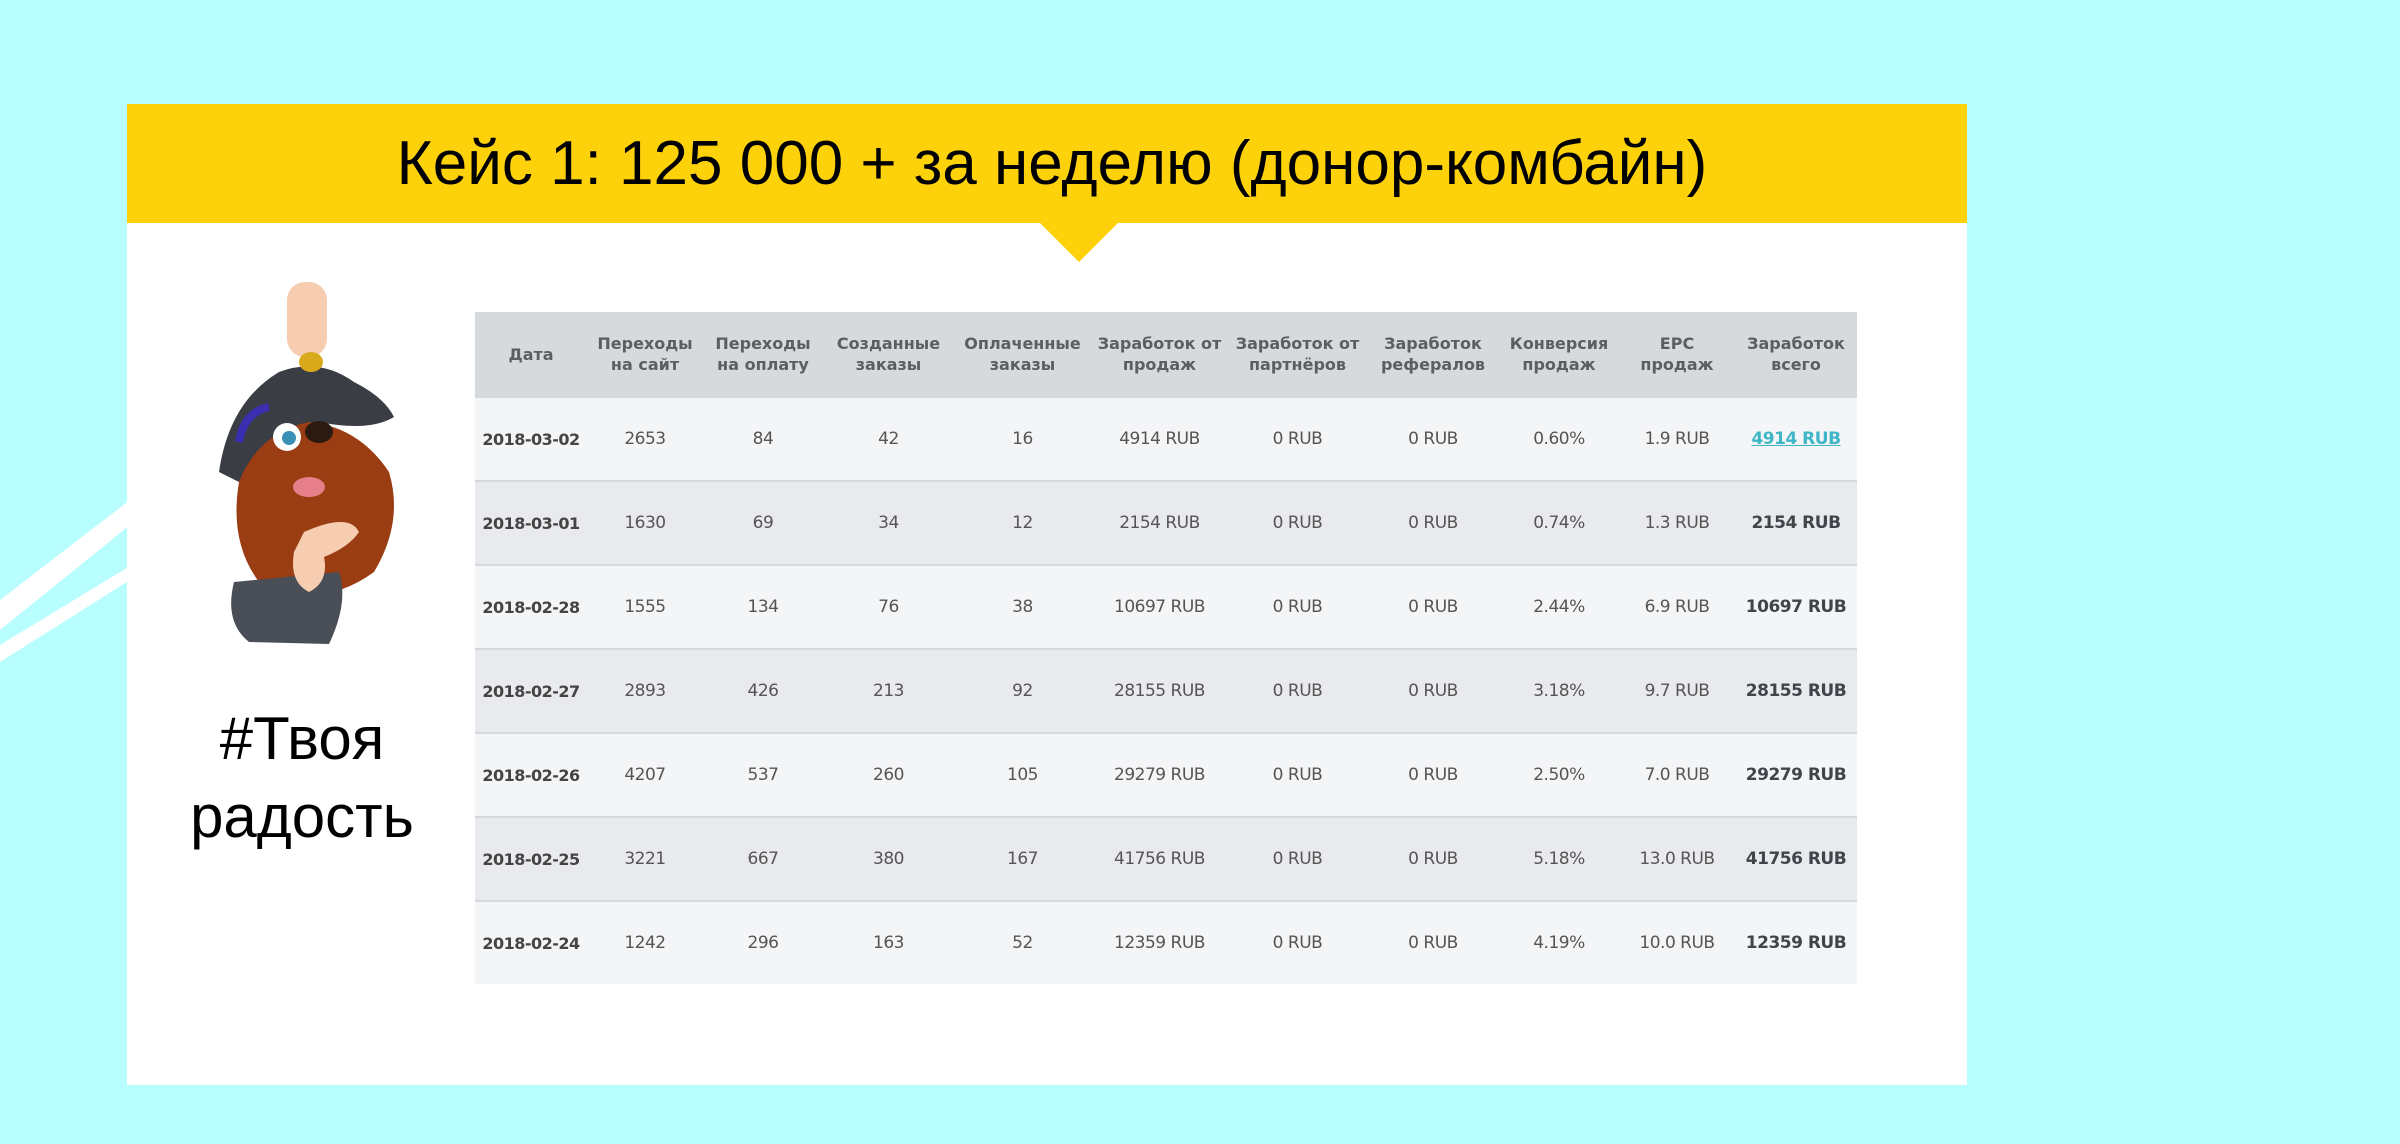 The width and height of the screenshot is (2400, 1144). I want to click on column-header: Заработок от продаж, so click(1159, 354).